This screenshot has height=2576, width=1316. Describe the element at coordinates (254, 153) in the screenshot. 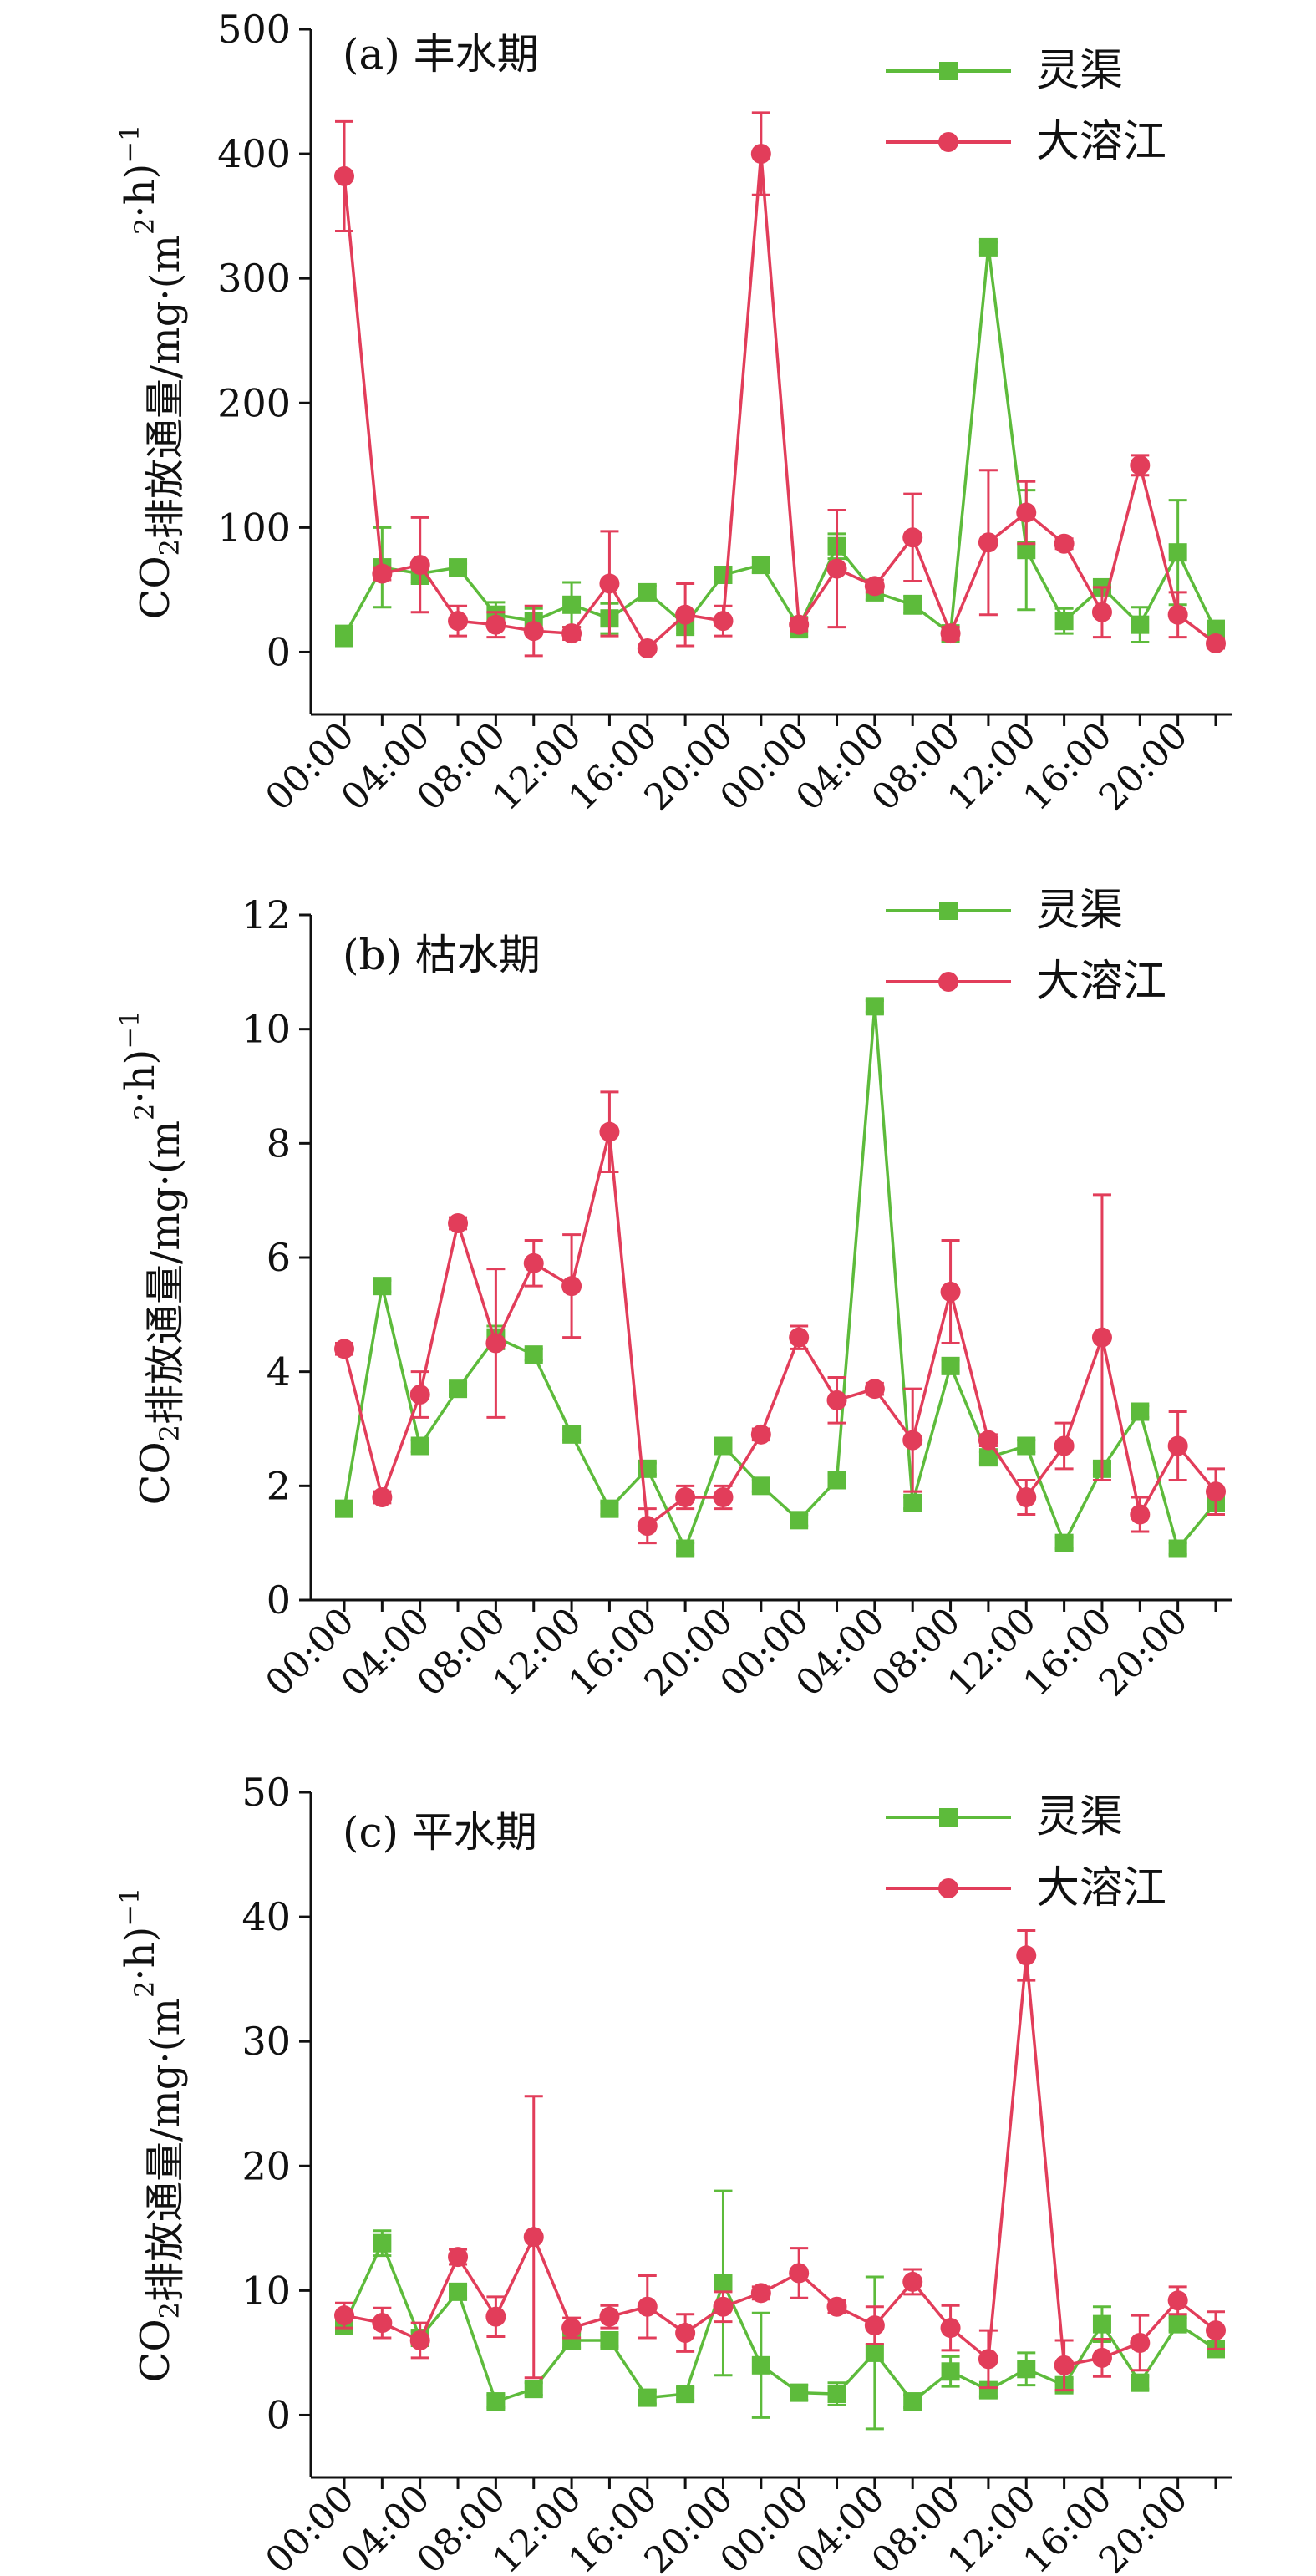

I see `y-tick-label: 400` at that location.